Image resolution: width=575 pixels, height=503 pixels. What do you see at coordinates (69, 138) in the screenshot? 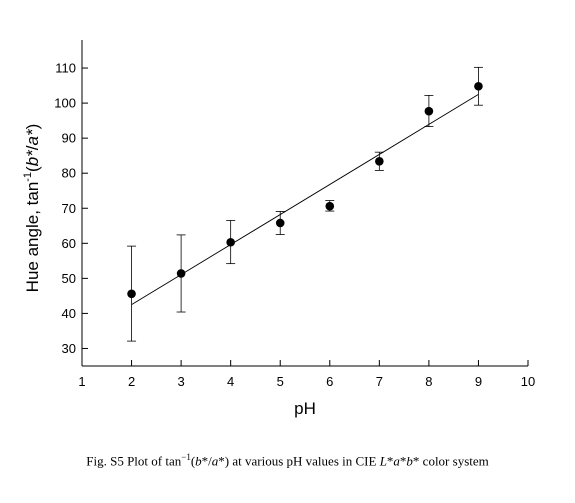
I see `y-tick-label: 90` at bounding box center [69, 138].